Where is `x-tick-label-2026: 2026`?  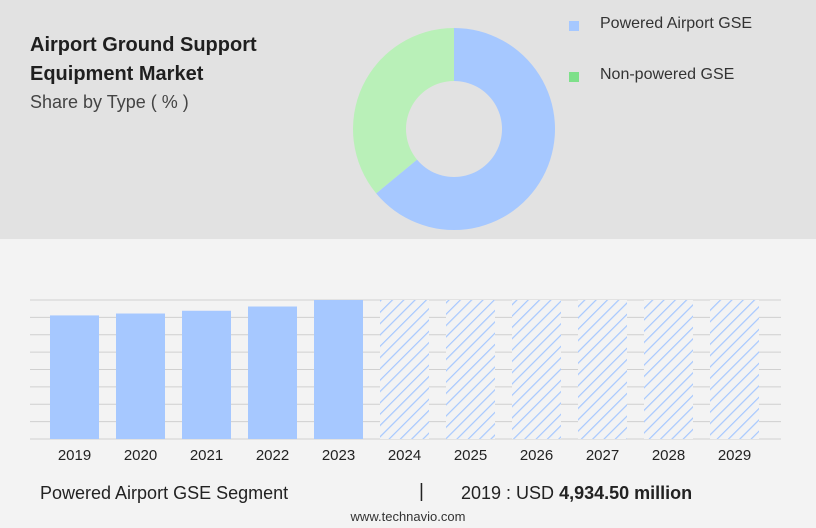
x-tick-label-2026: 2026 is located at coordinates (536, 455).